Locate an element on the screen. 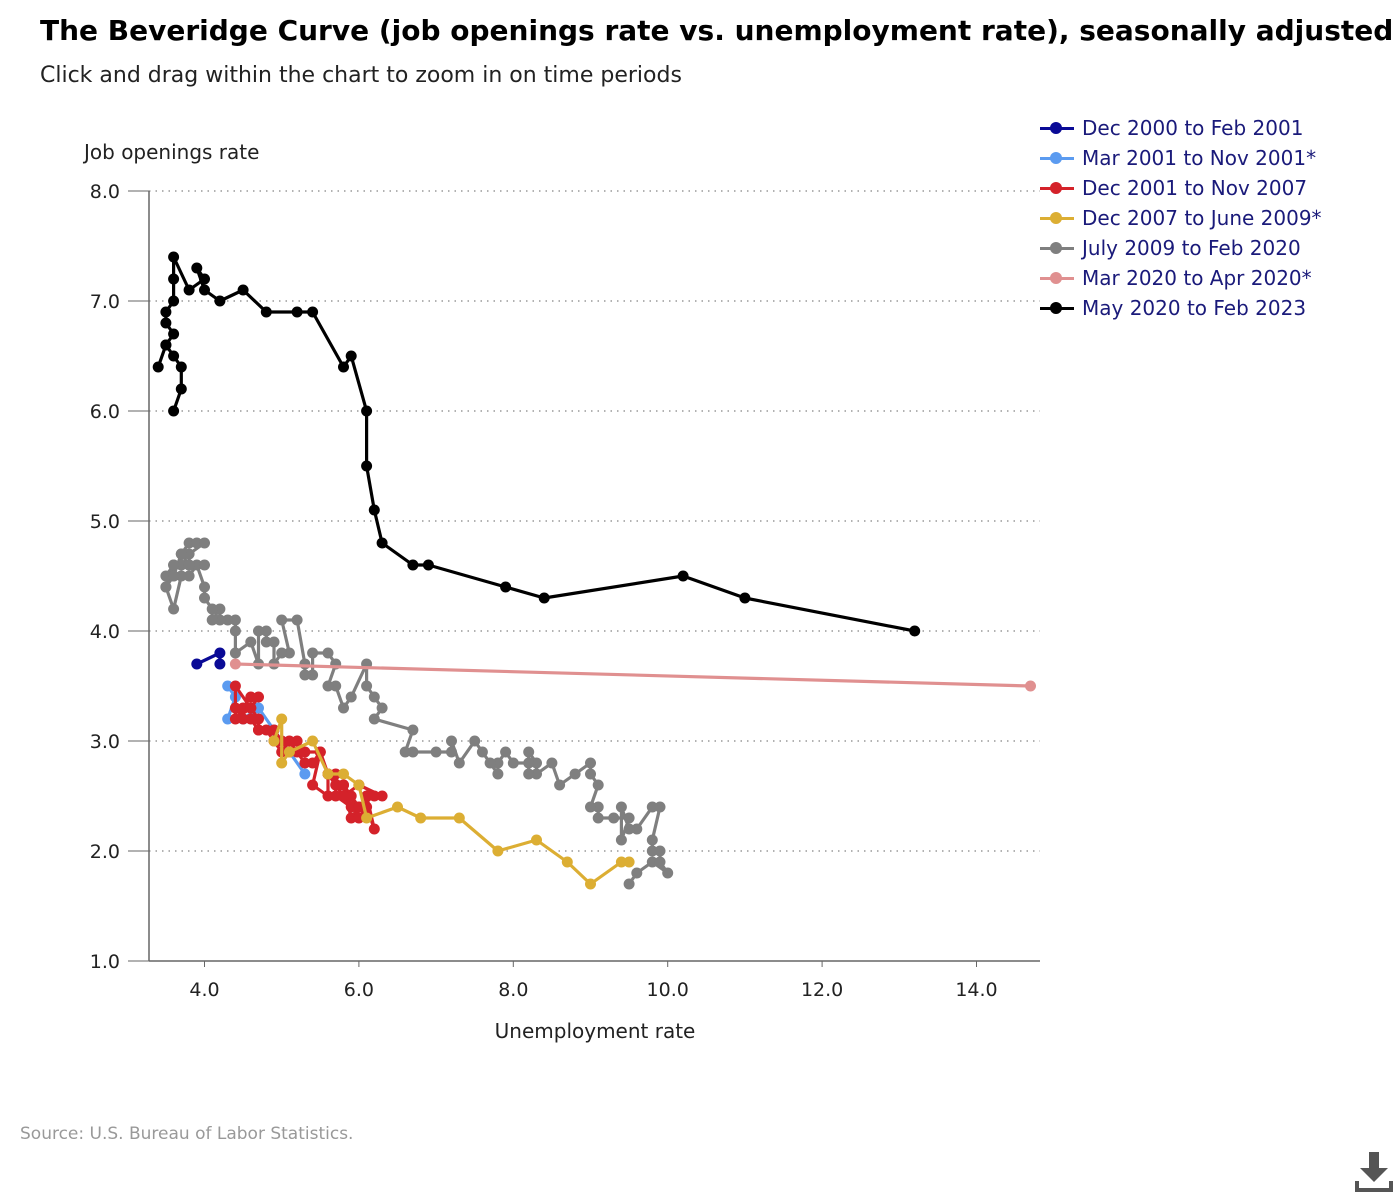 This screenshot has width=1400, height=1200. download-button is located at coordinates (1374, 1172).